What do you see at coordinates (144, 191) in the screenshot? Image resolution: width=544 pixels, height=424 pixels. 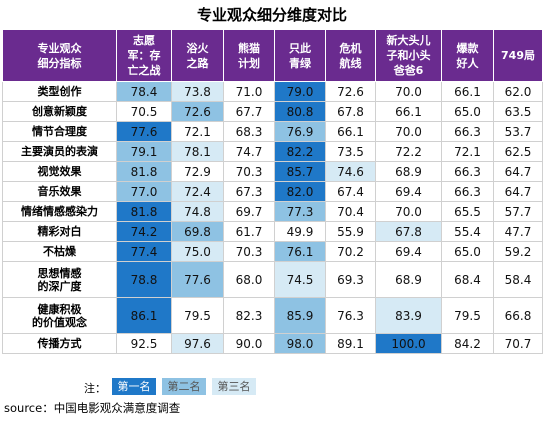 I see `score-cell: 77.0` at bounding box center [144, 191].